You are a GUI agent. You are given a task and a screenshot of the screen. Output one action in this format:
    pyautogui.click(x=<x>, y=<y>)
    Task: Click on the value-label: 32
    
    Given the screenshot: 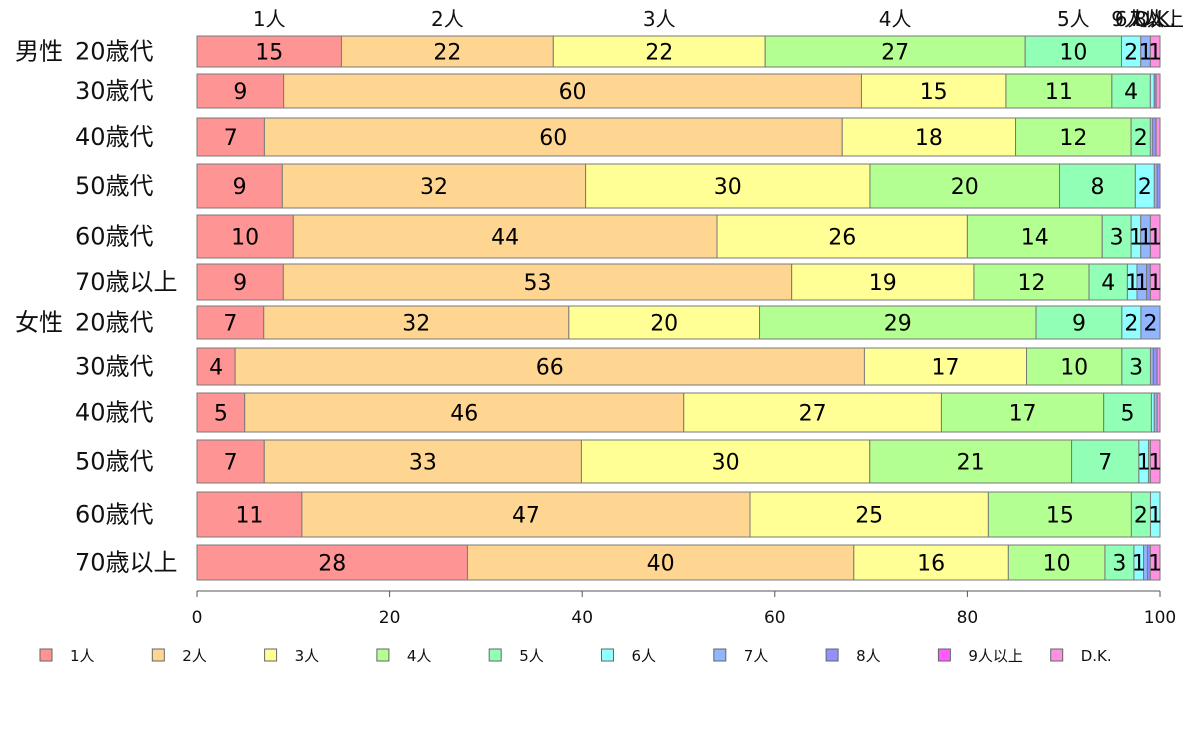 What is the action you would take?
    pyautogui.click(x=434, y=187)
    